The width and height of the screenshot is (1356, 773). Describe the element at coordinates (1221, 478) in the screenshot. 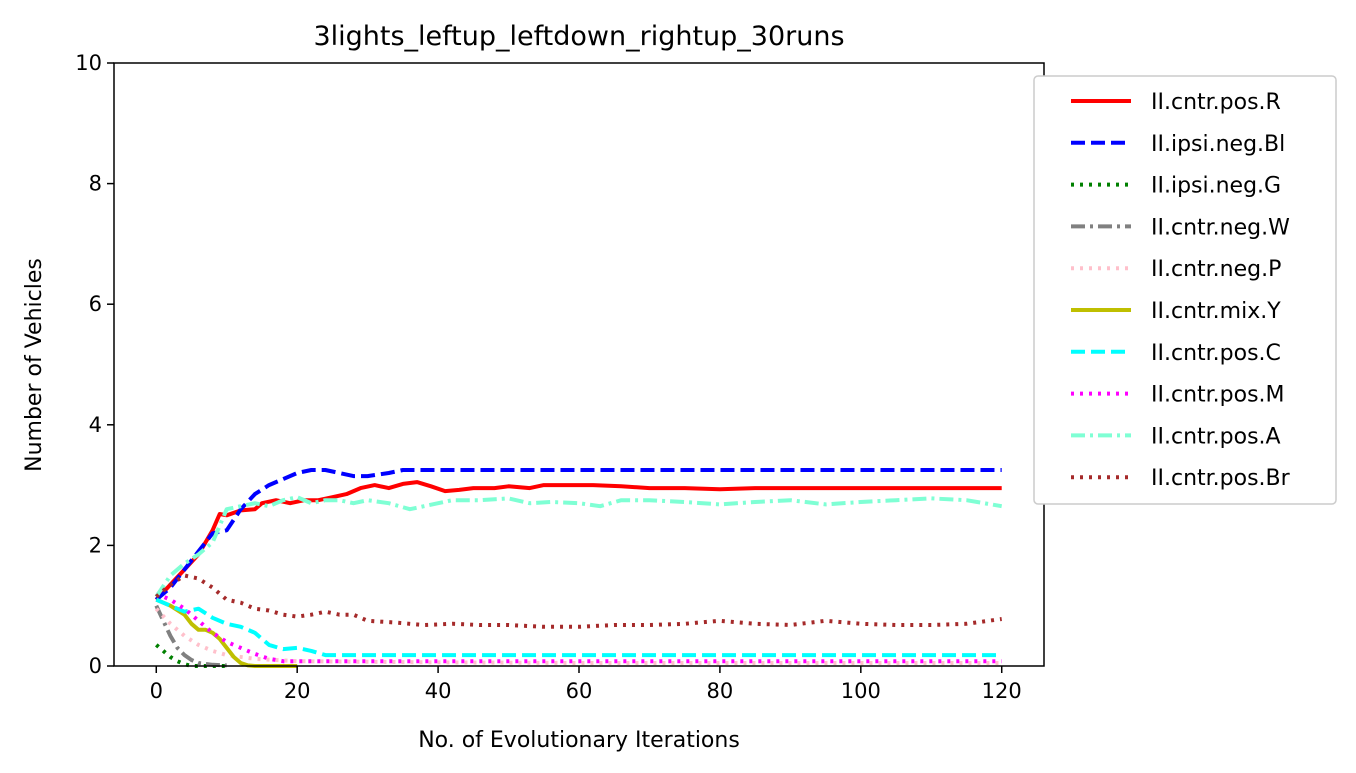

I see `legend-label: II.cntr.pos.Br` at that location.